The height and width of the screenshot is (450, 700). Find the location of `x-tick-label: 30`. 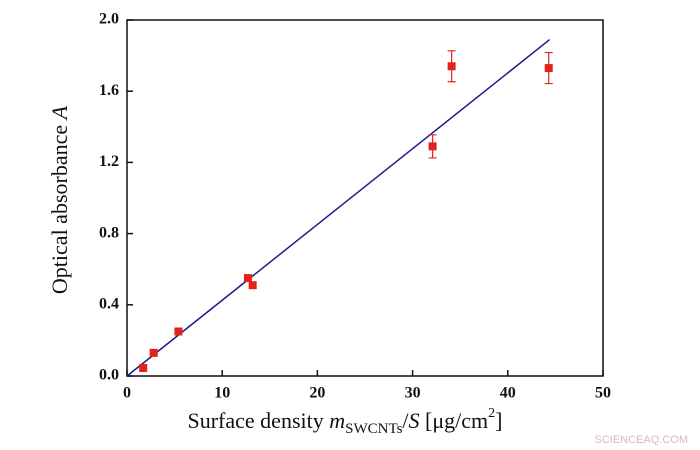

x-tick-label: 30 is located at coordinates (413, 393).